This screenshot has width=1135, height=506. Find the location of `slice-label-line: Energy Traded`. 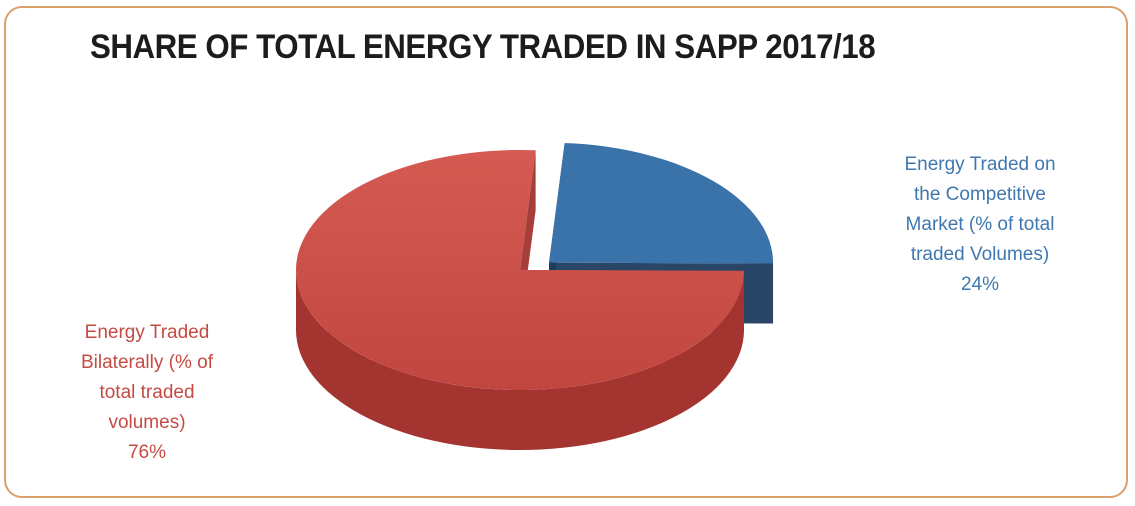

slice-label-line: Energy Traded is located at coordinates (147, 332).